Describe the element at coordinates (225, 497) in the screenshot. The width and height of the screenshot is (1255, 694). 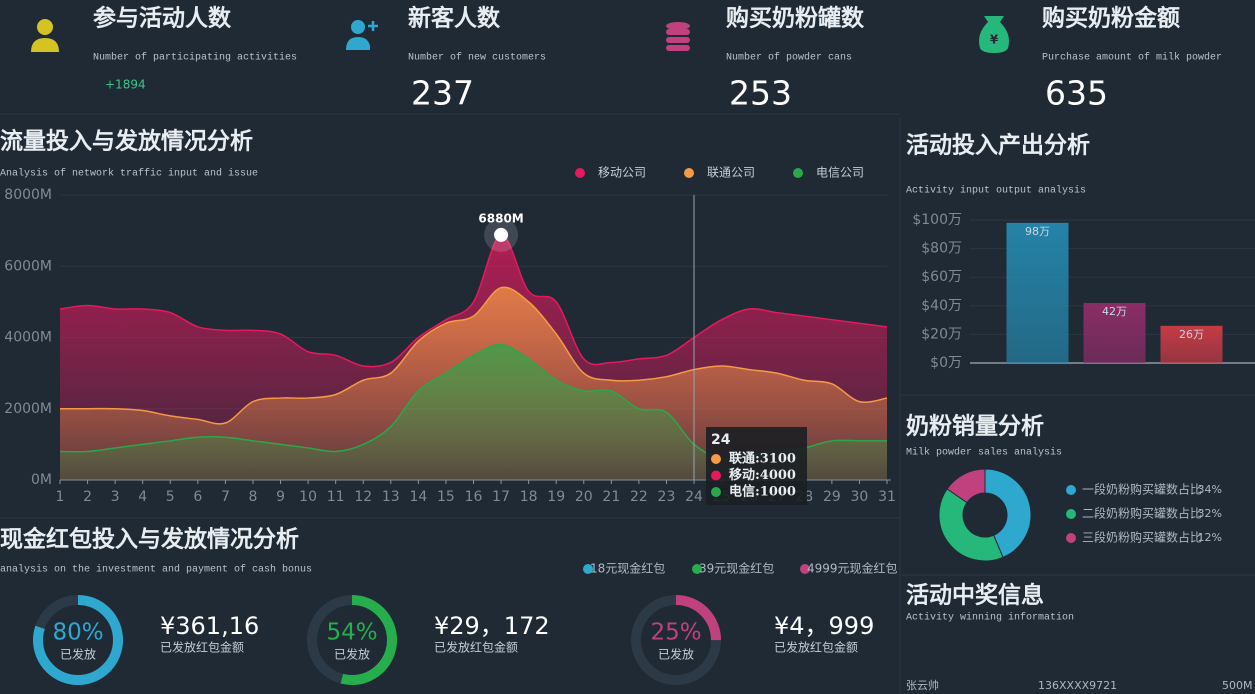
I see `x-tick-label: 7` at that location.